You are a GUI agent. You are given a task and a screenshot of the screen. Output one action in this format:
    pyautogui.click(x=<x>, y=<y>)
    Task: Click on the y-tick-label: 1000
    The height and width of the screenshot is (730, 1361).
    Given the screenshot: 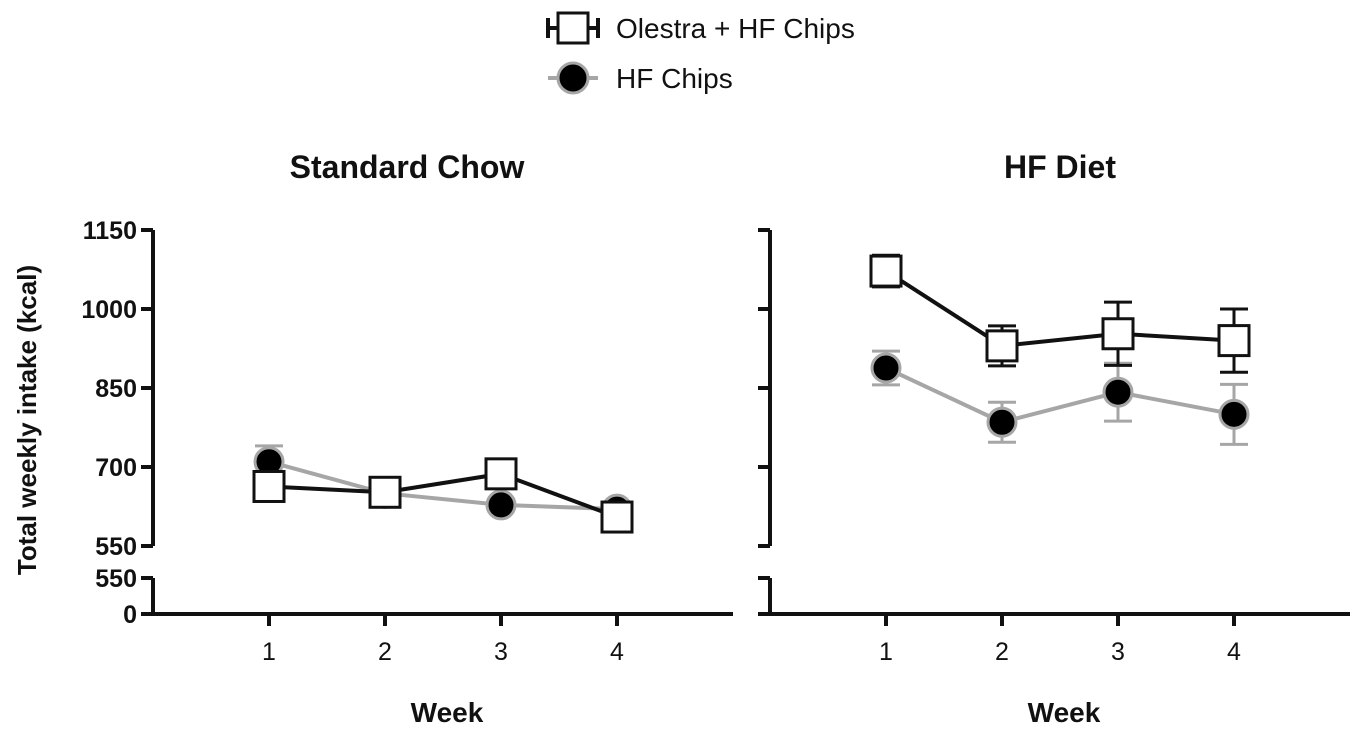 What is the action you would take?
    pyautogui.click(x=109, y=310)
    